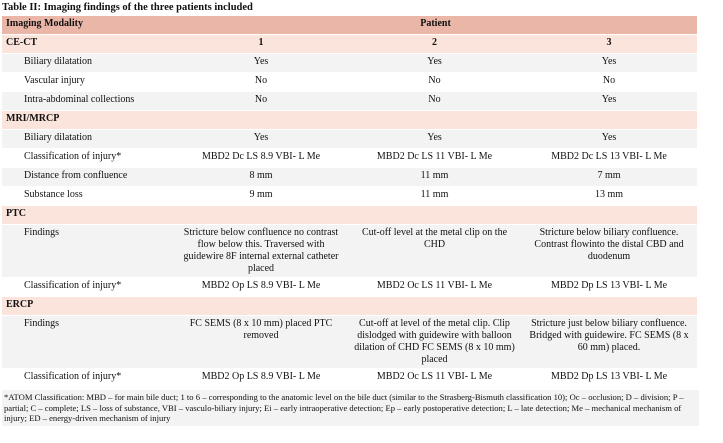 Image resolution: width=723 pixels, height=443 pixels. What do you see at coordinates (88, 44) in the screenshot?
I see `section-name: CE-CT` at bounding box center [88, 44].